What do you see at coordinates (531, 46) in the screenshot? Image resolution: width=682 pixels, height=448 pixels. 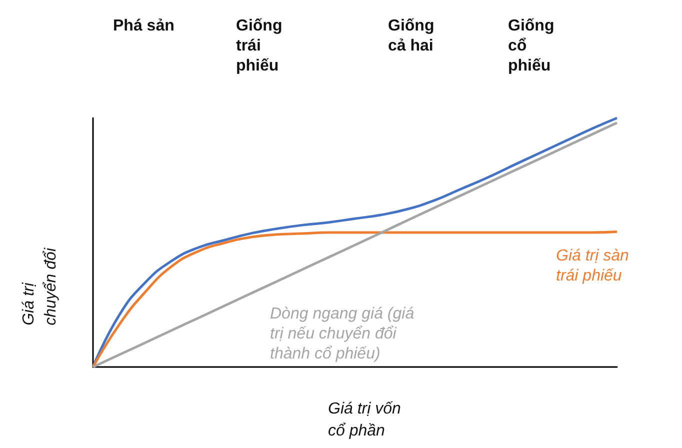 I see `text: Giống cổ phiếu` at bounding box center [531, 46].